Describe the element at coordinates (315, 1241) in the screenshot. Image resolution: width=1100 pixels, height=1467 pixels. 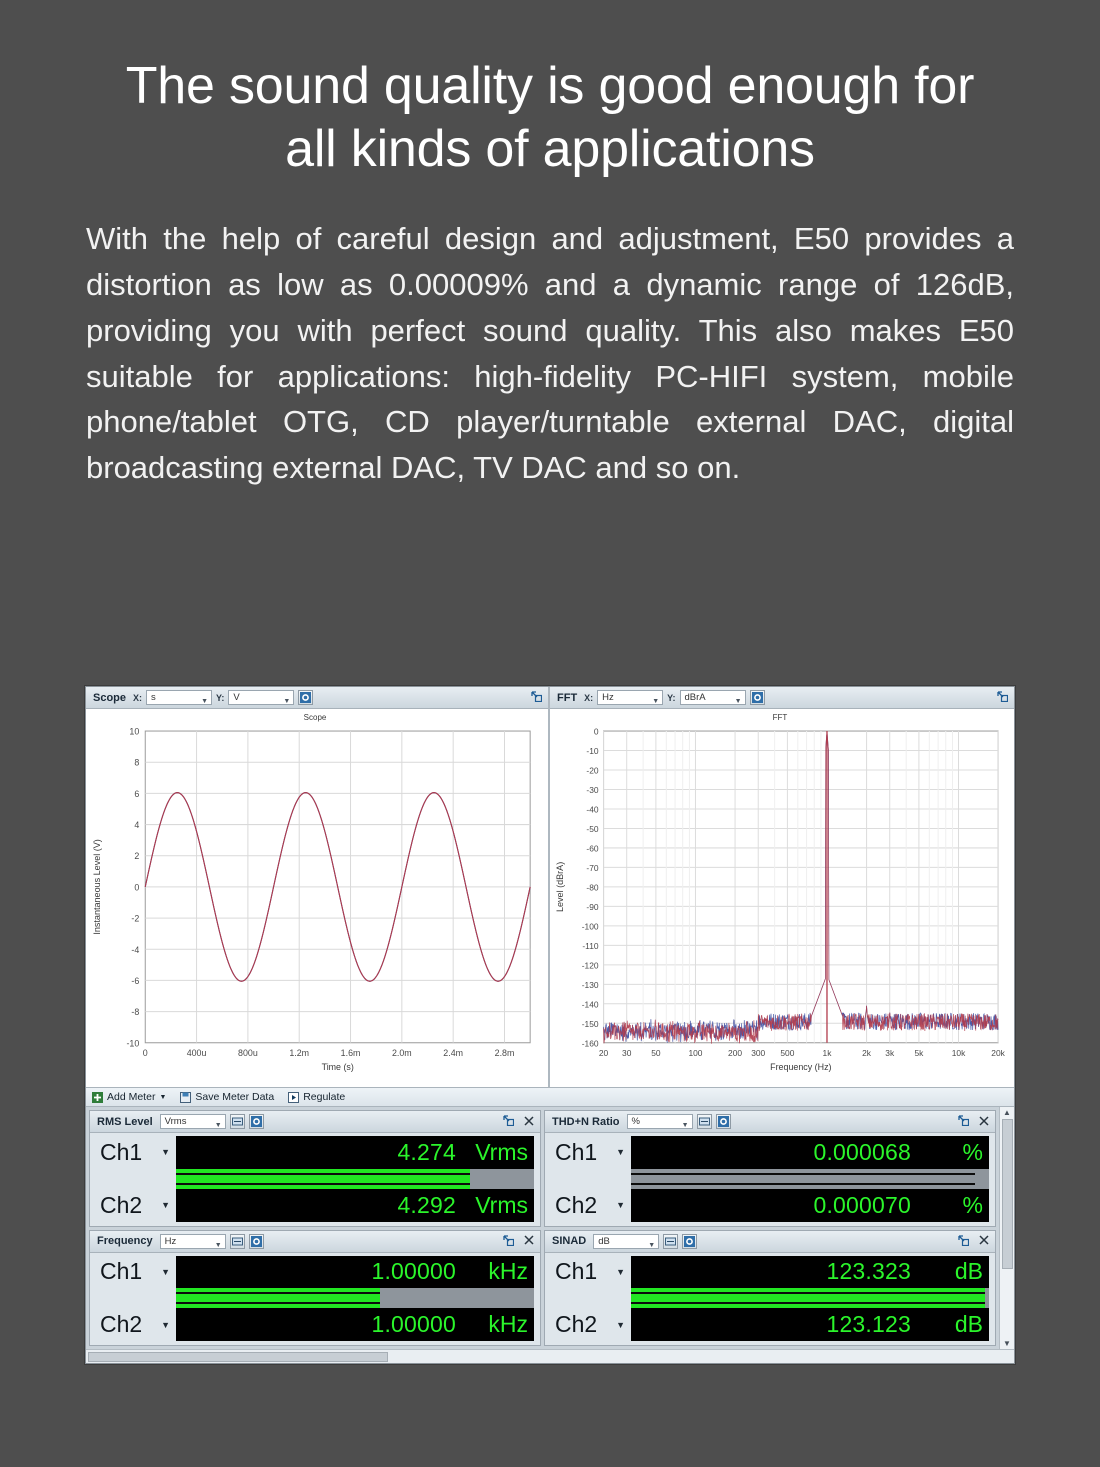
I see `meter-header: Frequency Hz ▼` at that location.